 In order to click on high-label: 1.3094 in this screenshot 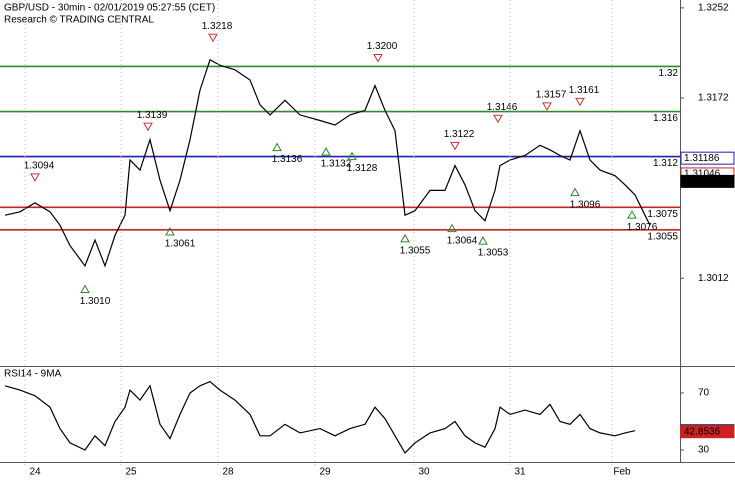, I will do `click(39, 166)`.